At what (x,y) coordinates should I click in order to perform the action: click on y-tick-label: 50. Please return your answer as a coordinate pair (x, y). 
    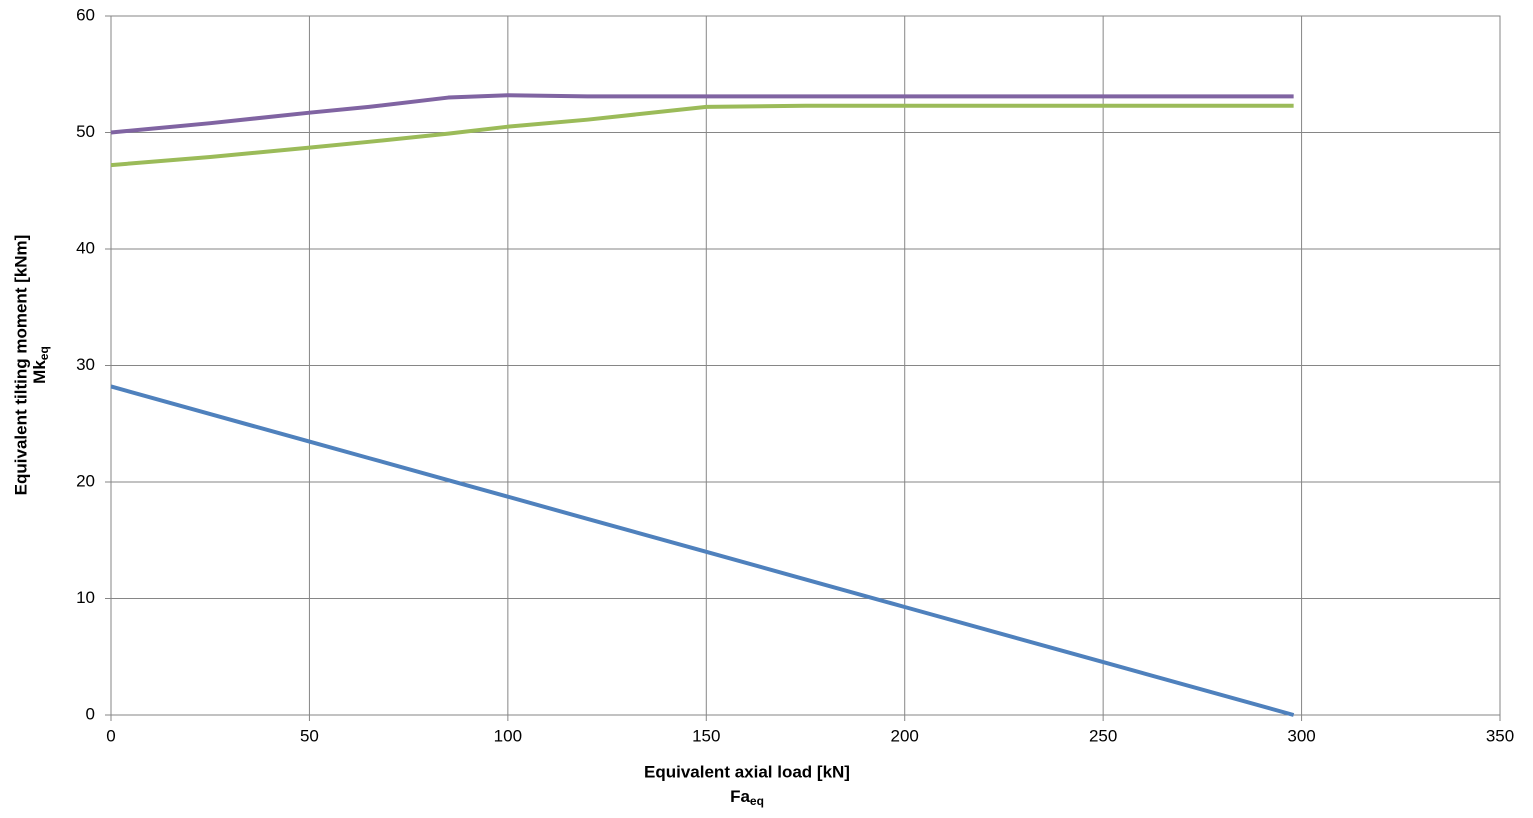
    Looking at the image, I should click on (85, 131).